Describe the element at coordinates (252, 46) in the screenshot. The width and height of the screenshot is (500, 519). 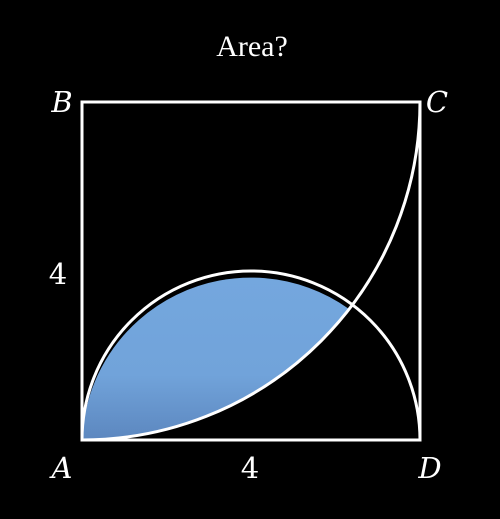
I see `diagram-title: Area?` at that location.